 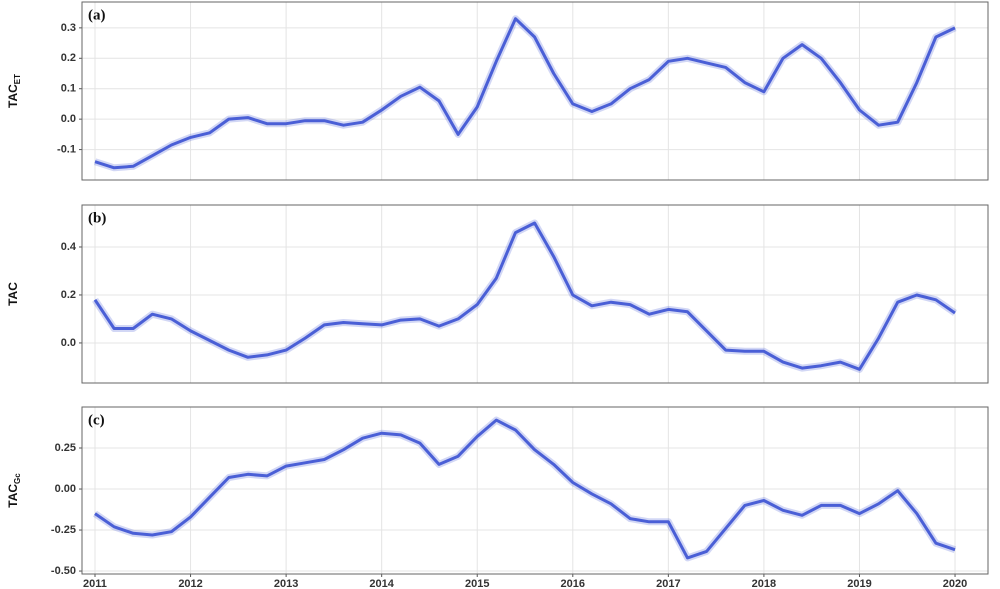 What do you see at coordinates (17, 79) in the screenshot?
I see `y-axis-label-sub: ET` at bounding box center [17, 79].